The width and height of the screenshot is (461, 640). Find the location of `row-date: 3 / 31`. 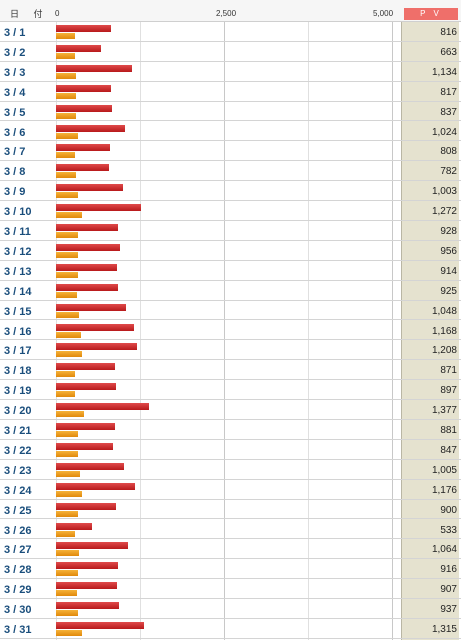

row-date: 3 / 31 is located at coordinates (18, 630).